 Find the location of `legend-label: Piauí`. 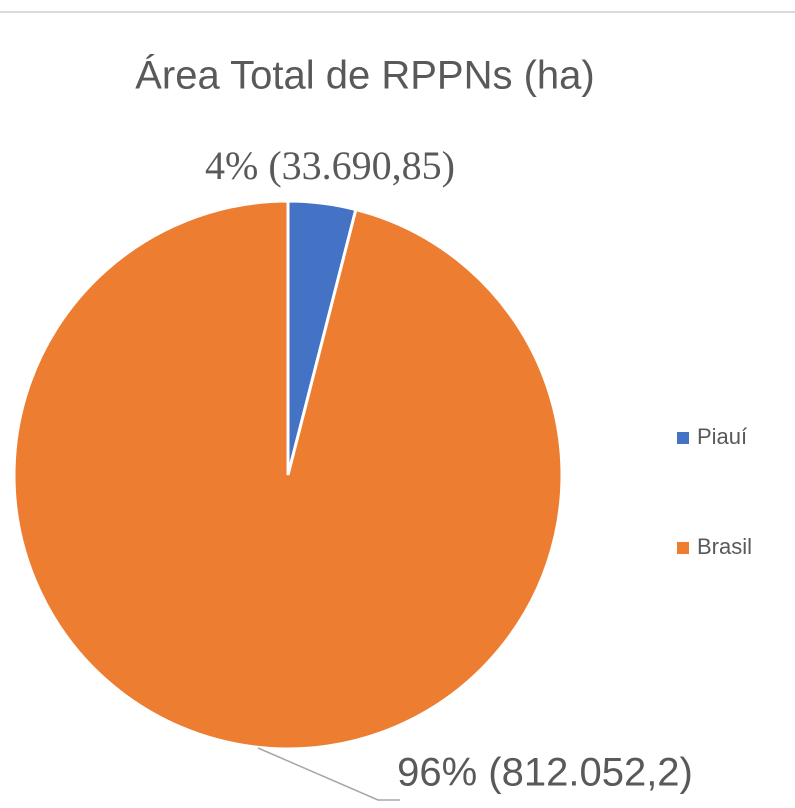

legend-label: Piauí is located at coordinates (722, 436).